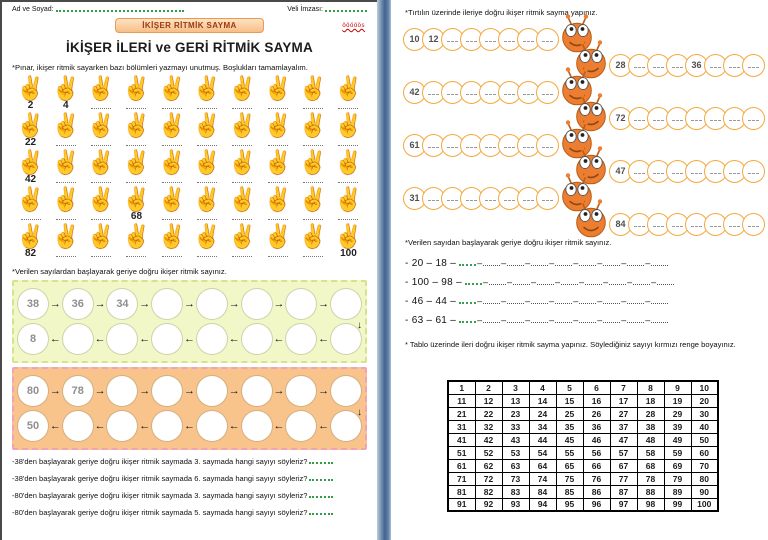 This screenshot has width=768, height=540. I want to click on table-row: 51 52 53 54 55 56 57 58 59 60, so click(583, 452).